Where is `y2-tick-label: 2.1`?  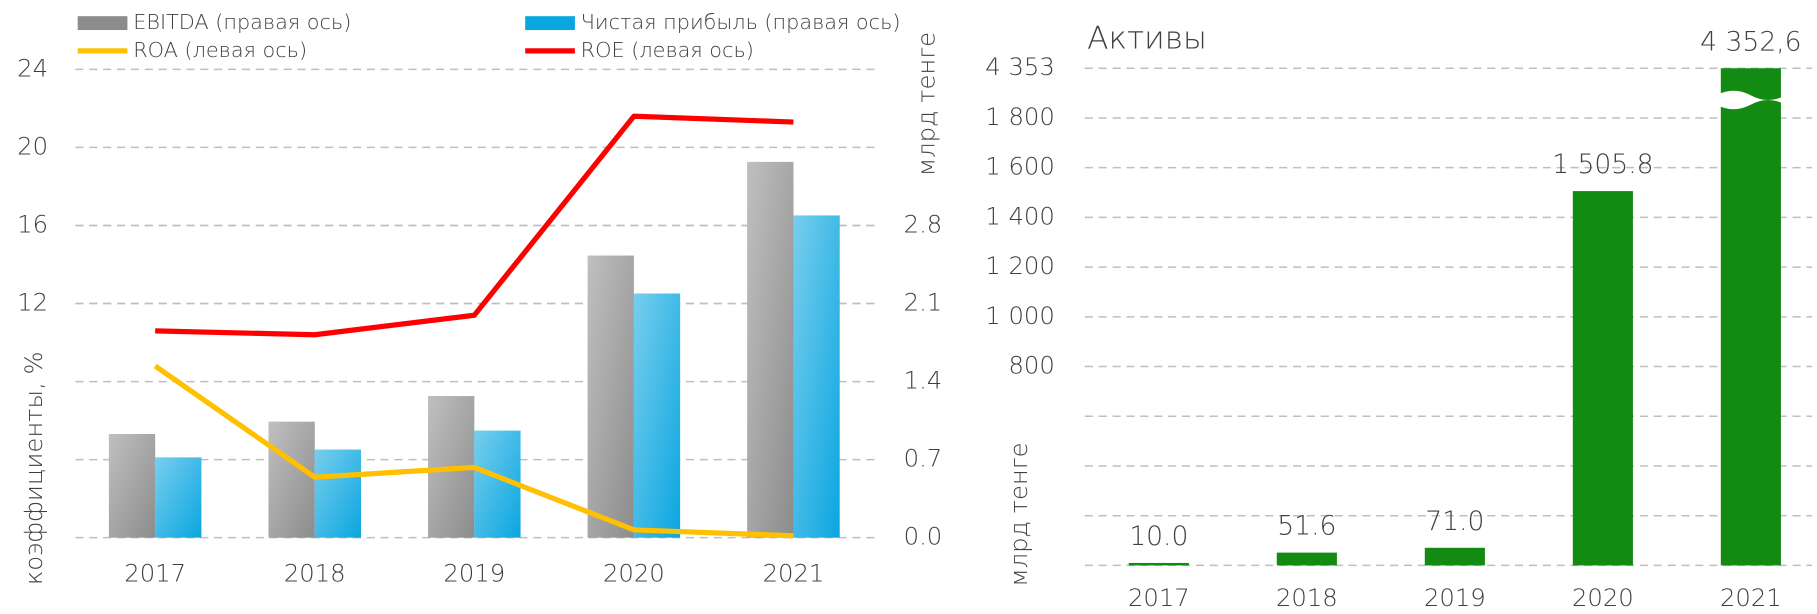
y2-tick-label: 2.1 is located at coordinates (923, 302).